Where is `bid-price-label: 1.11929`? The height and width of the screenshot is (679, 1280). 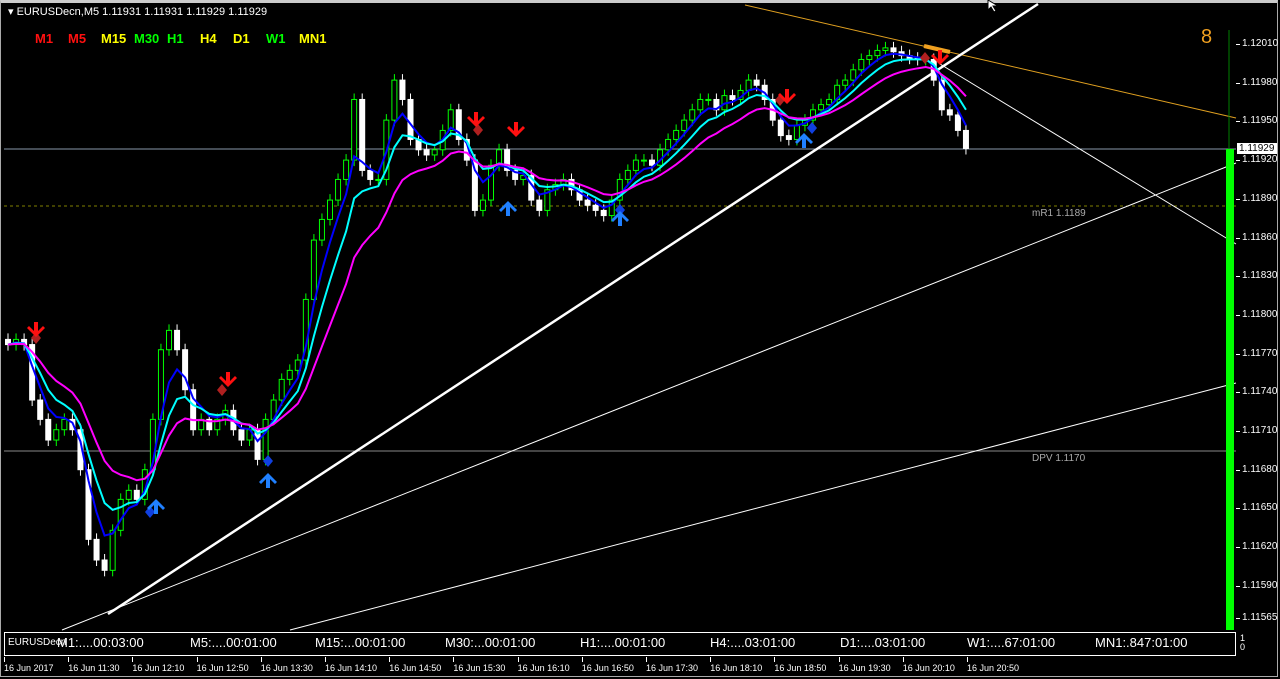
bid-price-label: 1.11929 is located at coordinates (1257, 148).